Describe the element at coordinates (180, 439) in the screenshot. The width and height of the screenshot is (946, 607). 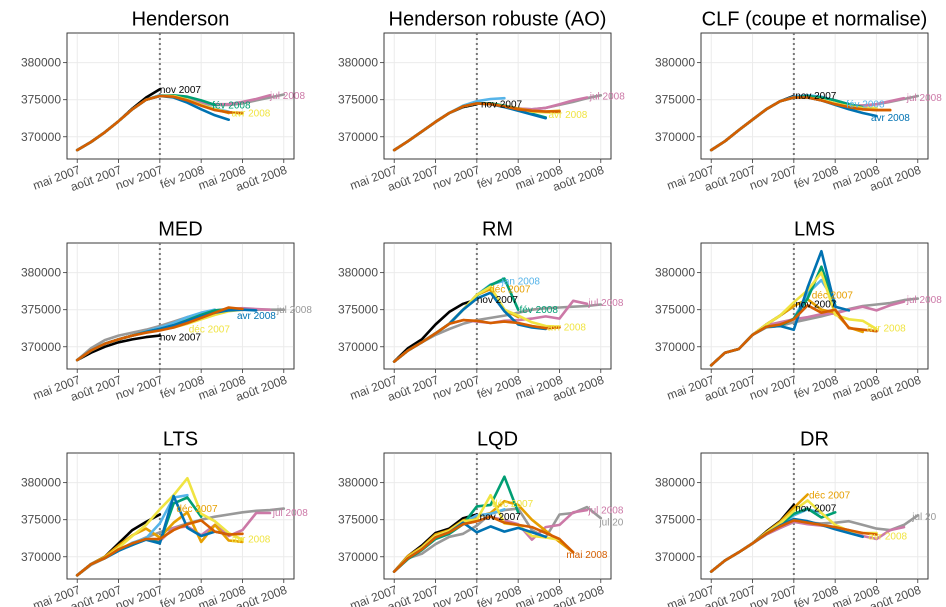
I see `panel-title: LTS` at that location.